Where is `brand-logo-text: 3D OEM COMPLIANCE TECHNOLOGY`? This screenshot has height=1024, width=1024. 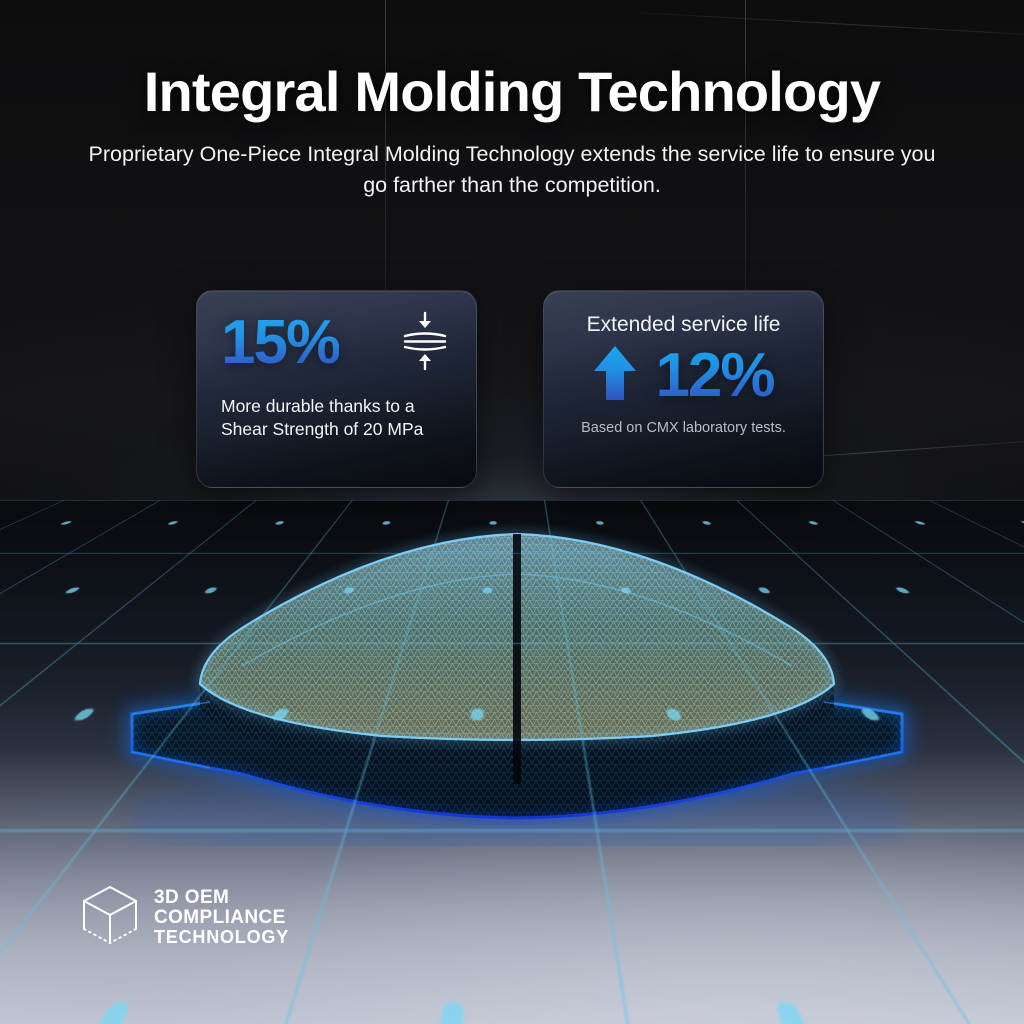
brand-logo-text: 3D OEM COMPLIANCE TECHNOLOGY is located at coordinates (221, 917).